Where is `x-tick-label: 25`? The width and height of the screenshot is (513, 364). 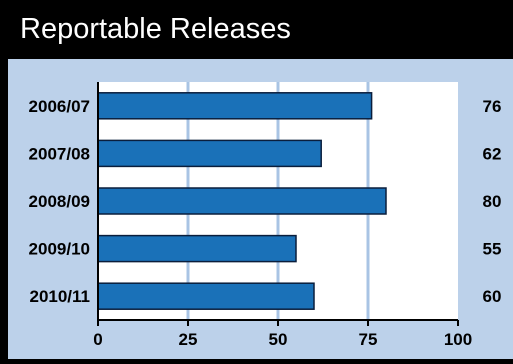 x-tick-label: 25 is located at coordinates (188, 339).